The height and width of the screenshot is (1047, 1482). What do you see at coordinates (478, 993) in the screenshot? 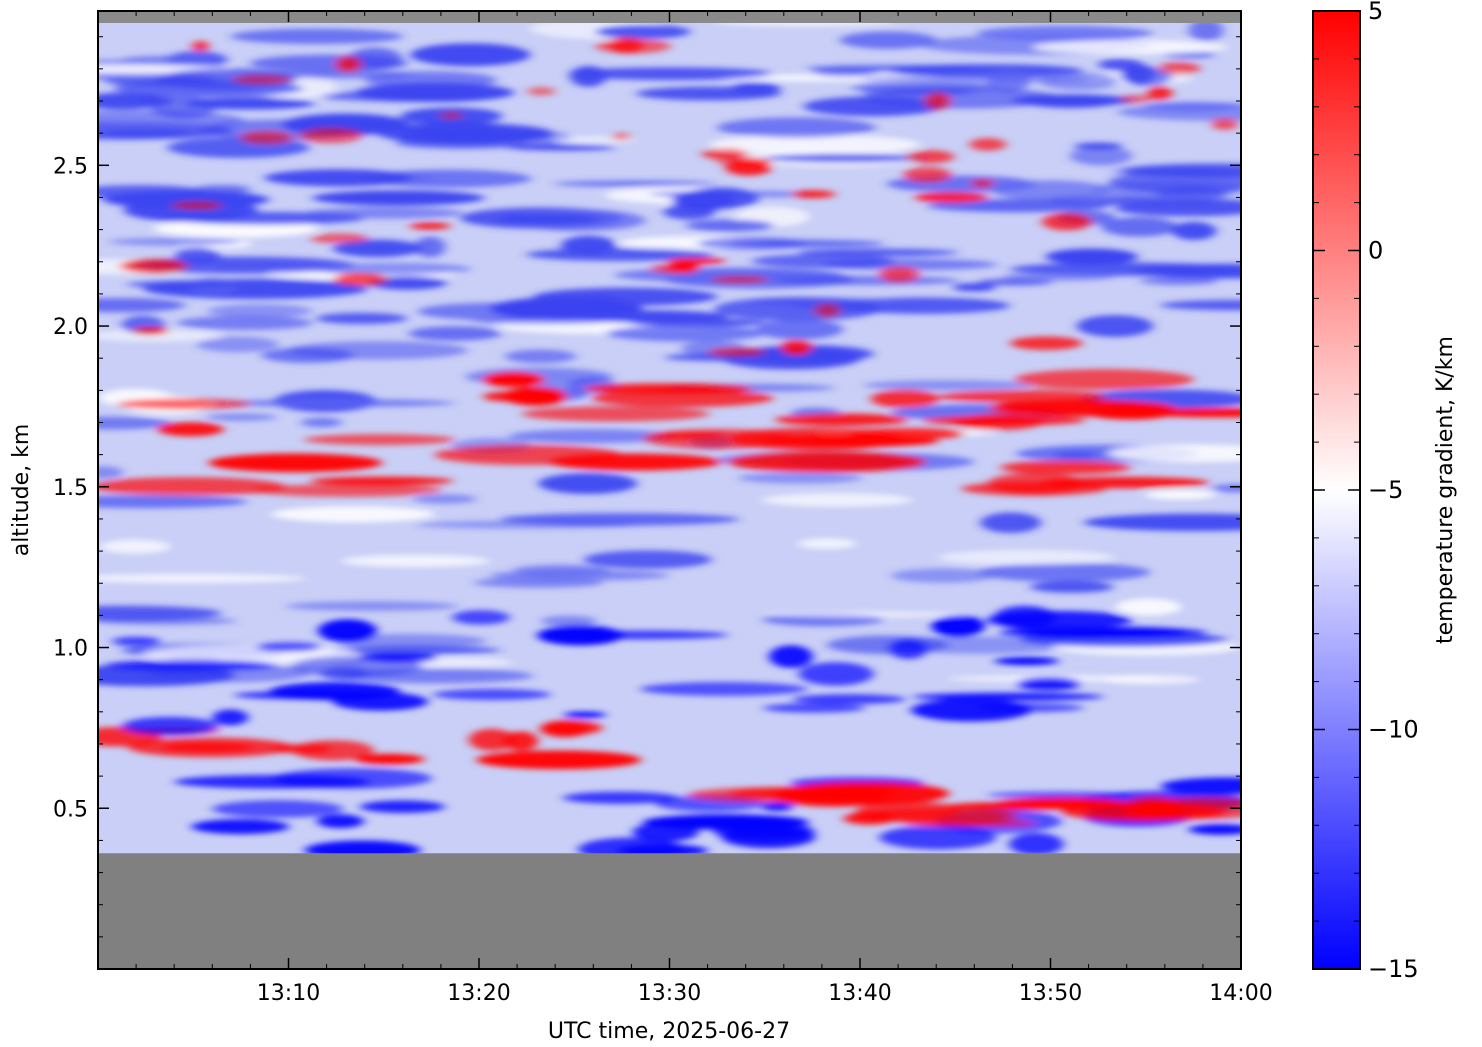
I see `x-tick-label: 13:20` at bounding box center [478, 993].